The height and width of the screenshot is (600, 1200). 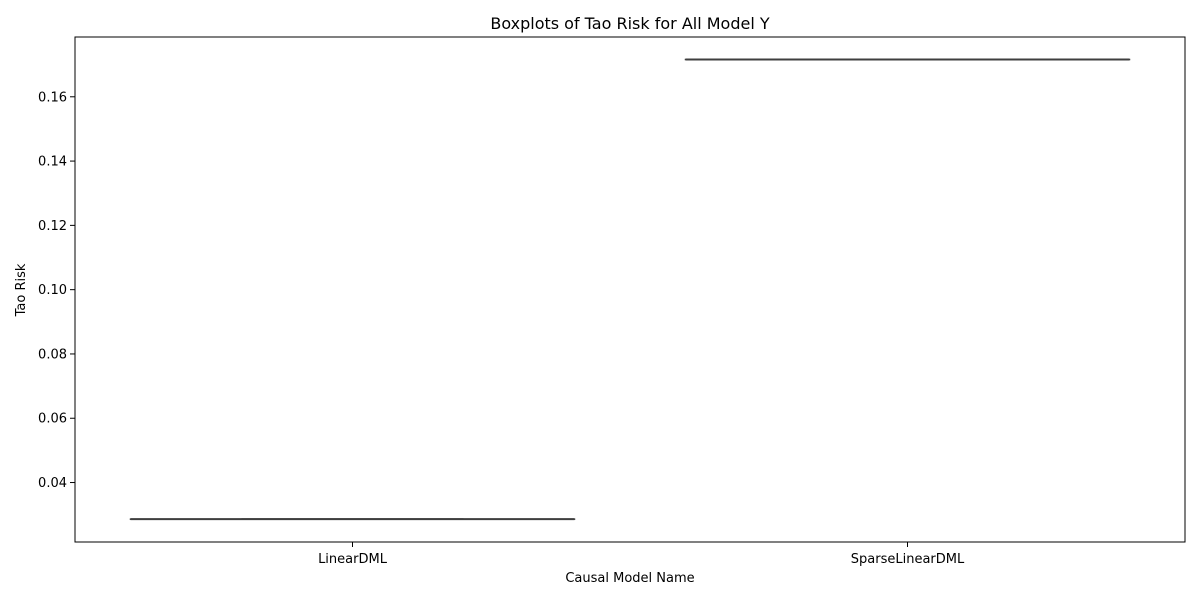 I want to click on y-tick-label: 0.06, so click(x=52, y=419).